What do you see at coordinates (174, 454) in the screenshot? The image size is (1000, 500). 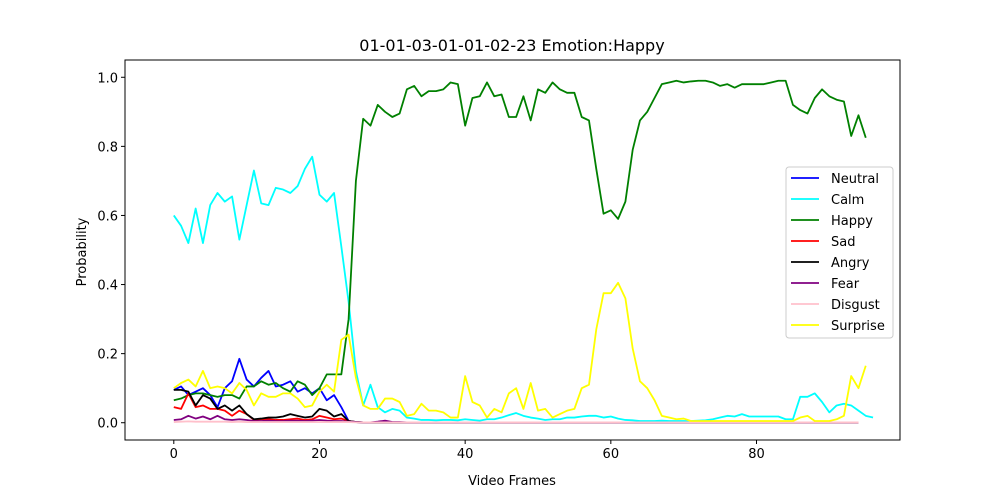 I see `x-tick-label: 0` at bounding box center [174, 454].